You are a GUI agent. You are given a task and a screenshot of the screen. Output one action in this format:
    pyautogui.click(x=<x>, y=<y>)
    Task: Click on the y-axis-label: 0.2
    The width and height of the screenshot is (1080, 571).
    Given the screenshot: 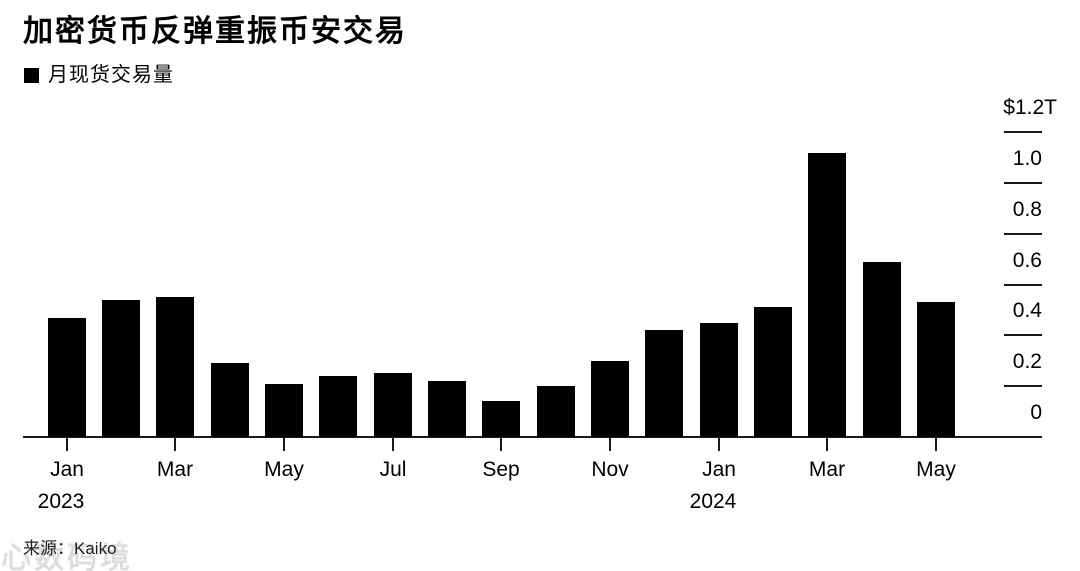 What is the action you would take?
    pyautogui.click(x=1027, y=361)
    